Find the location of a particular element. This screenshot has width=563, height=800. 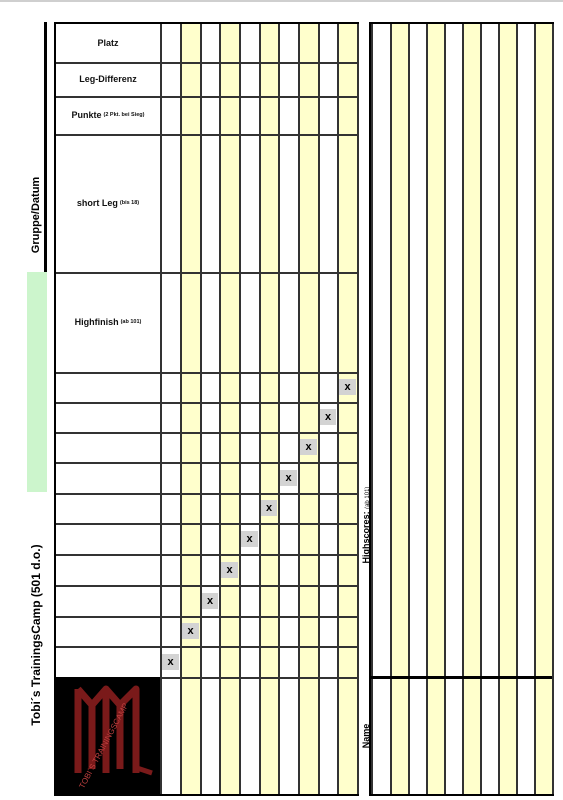

green-band is located at coordinates (37, 382).